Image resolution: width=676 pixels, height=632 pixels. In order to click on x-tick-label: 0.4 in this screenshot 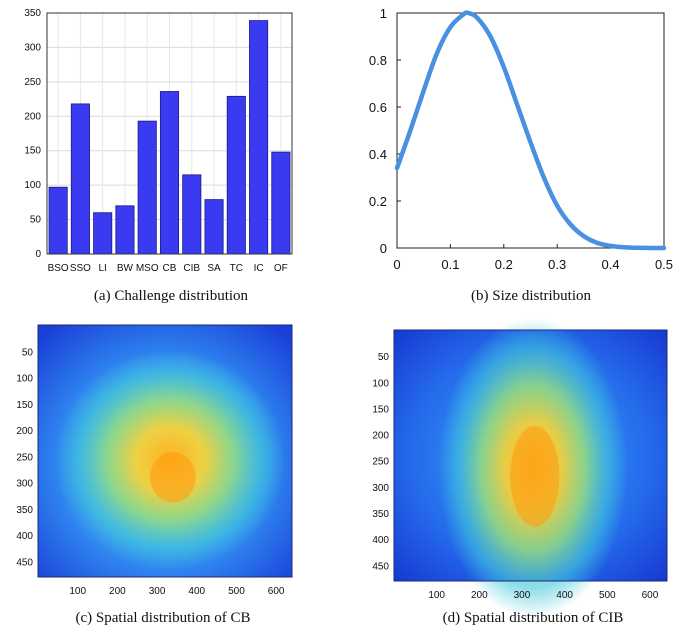, I will do `click(611, 264)`.